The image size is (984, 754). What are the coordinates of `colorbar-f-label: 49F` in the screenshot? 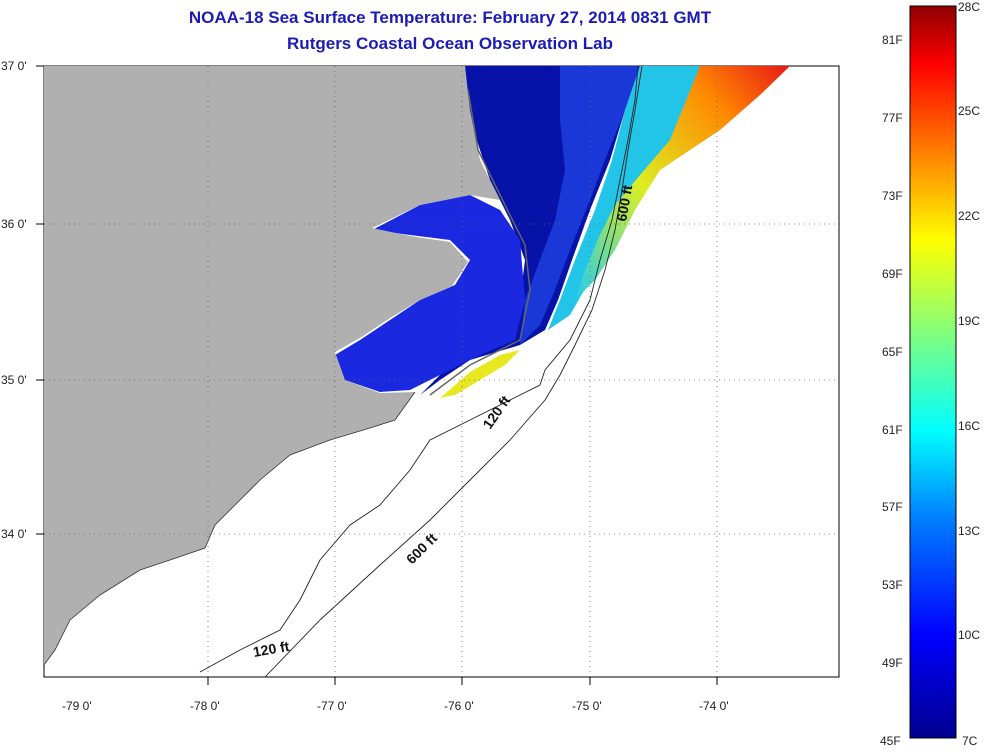 It's located at (892, 663).